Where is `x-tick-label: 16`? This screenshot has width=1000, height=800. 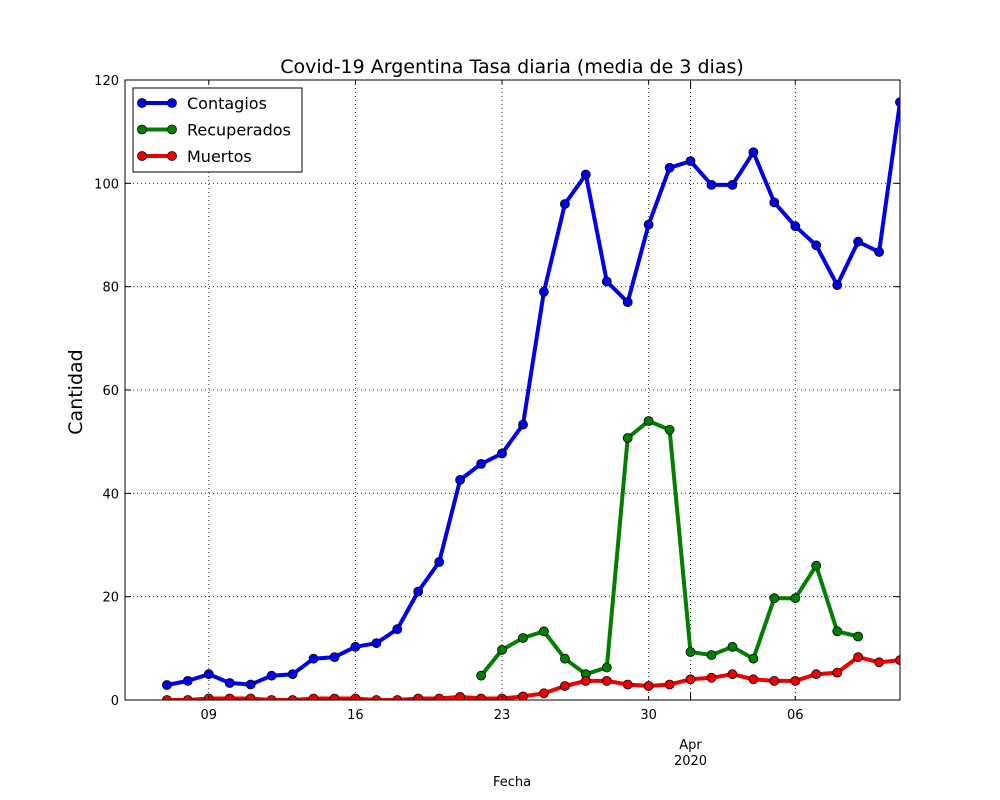 x-tick-label: 16 is located at coordinates (355, 715).